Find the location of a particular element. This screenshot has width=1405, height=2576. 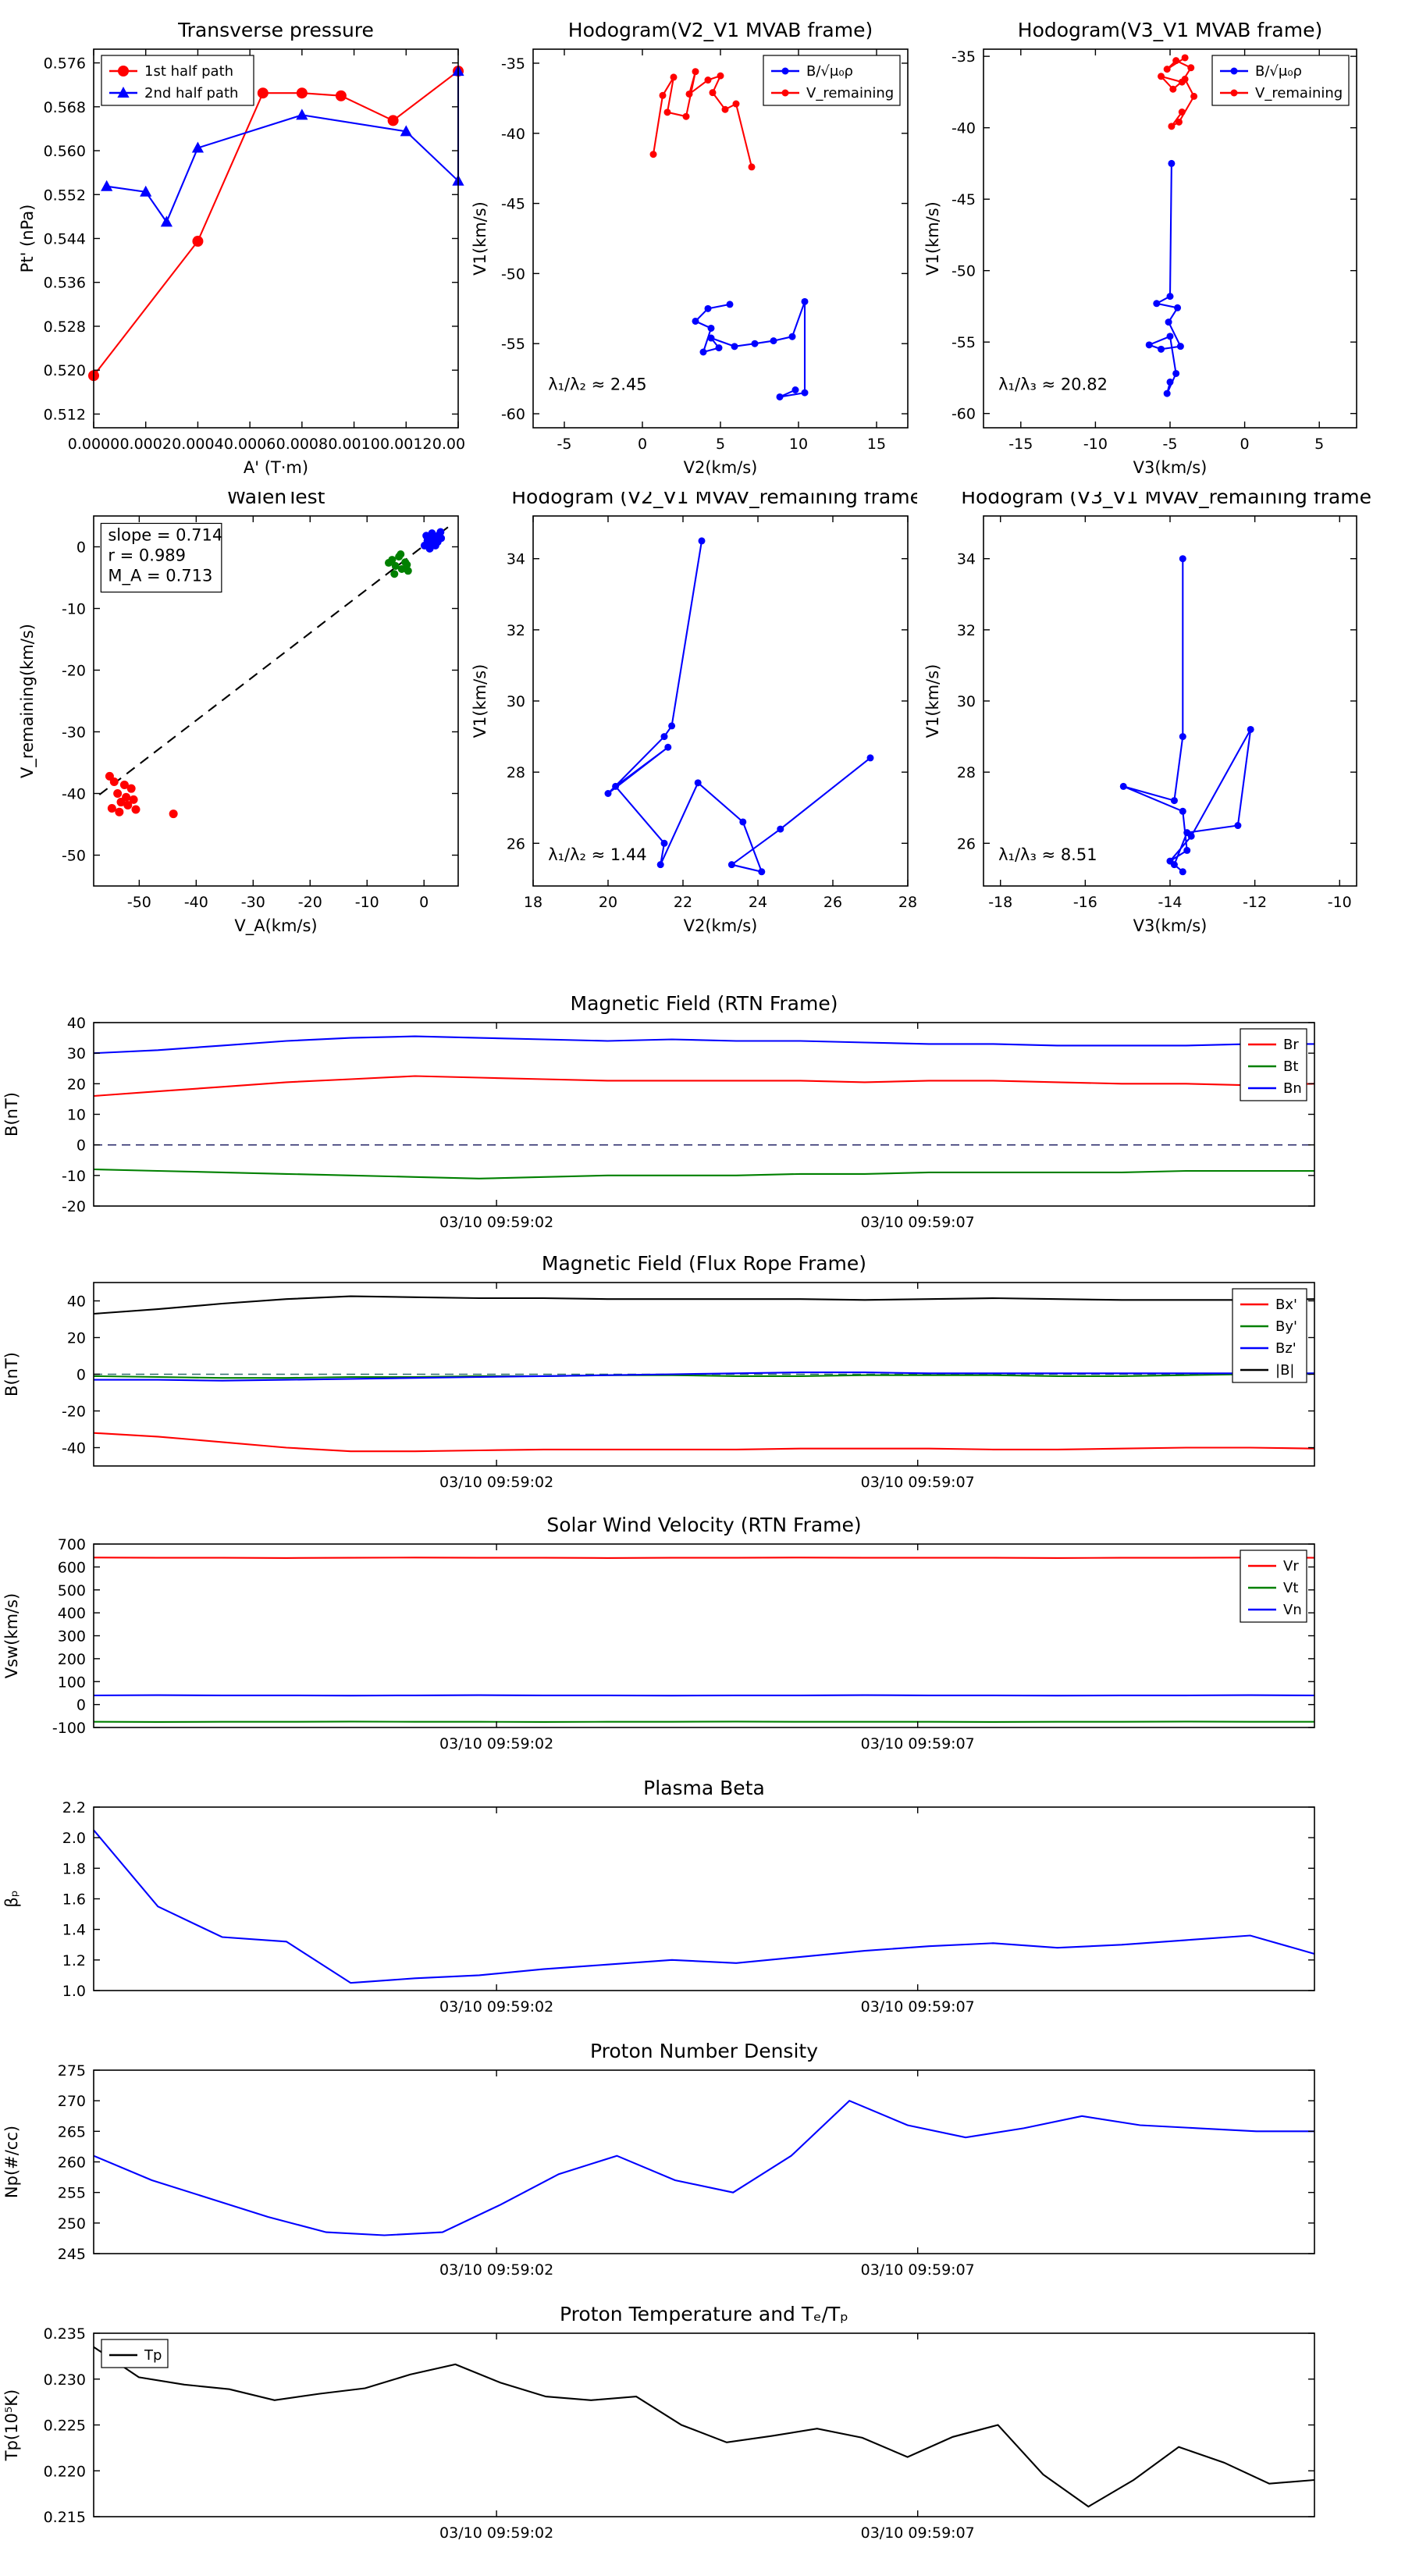

svg-text: V2(km/s) is located at coordinates (721, 925).